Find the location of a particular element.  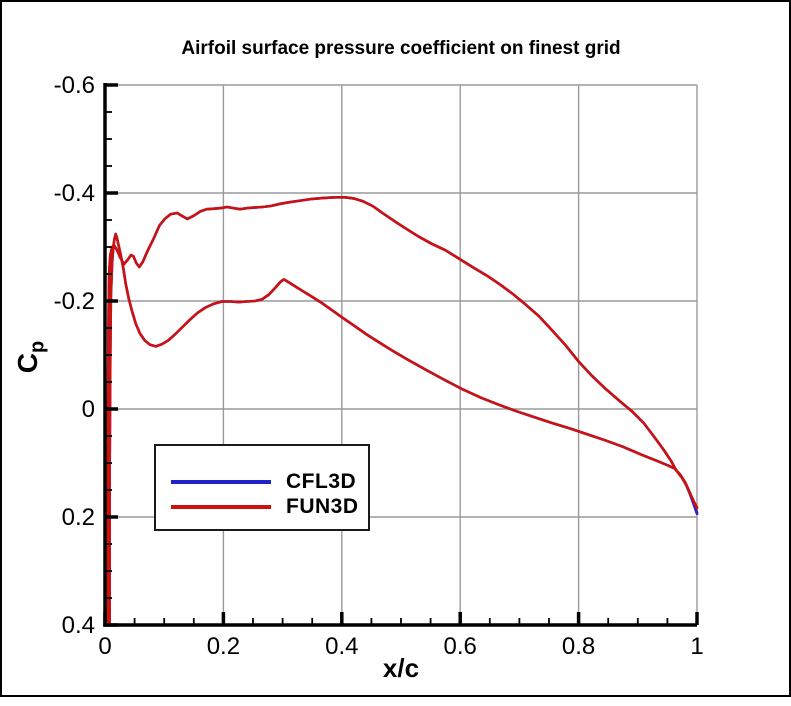

x-tick-label: 0 is located at coordinates (104, 646).